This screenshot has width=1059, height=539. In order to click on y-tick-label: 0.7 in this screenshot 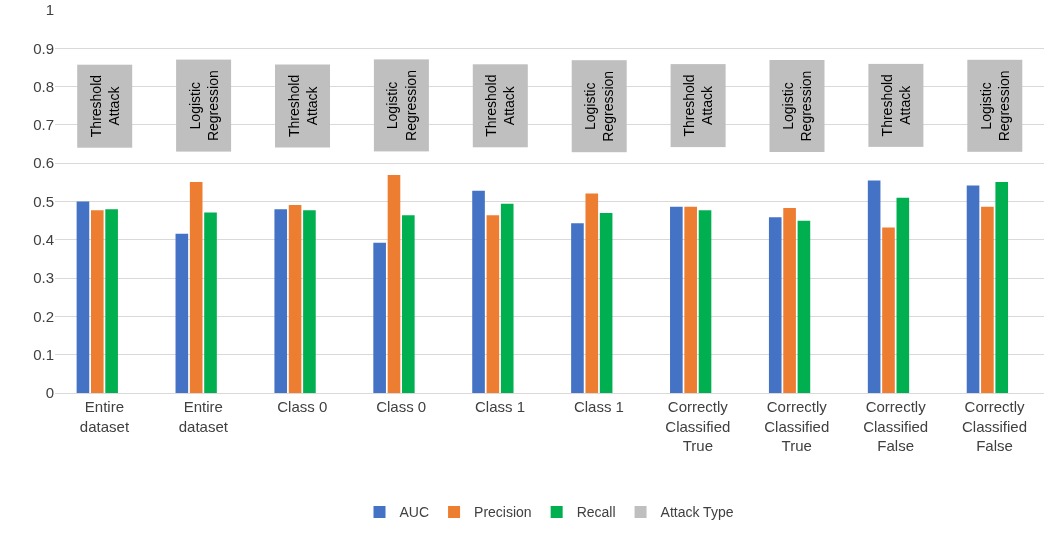, I will do `click(43, 125)`.